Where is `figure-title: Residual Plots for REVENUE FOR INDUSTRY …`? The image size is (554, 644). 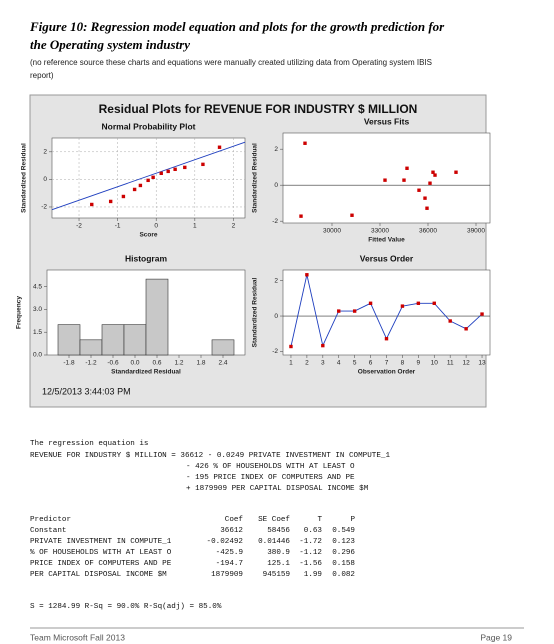
figure-title: Residual Plots for REVENUE FOR INDUSTRY … is located at coordinates (258, 109).